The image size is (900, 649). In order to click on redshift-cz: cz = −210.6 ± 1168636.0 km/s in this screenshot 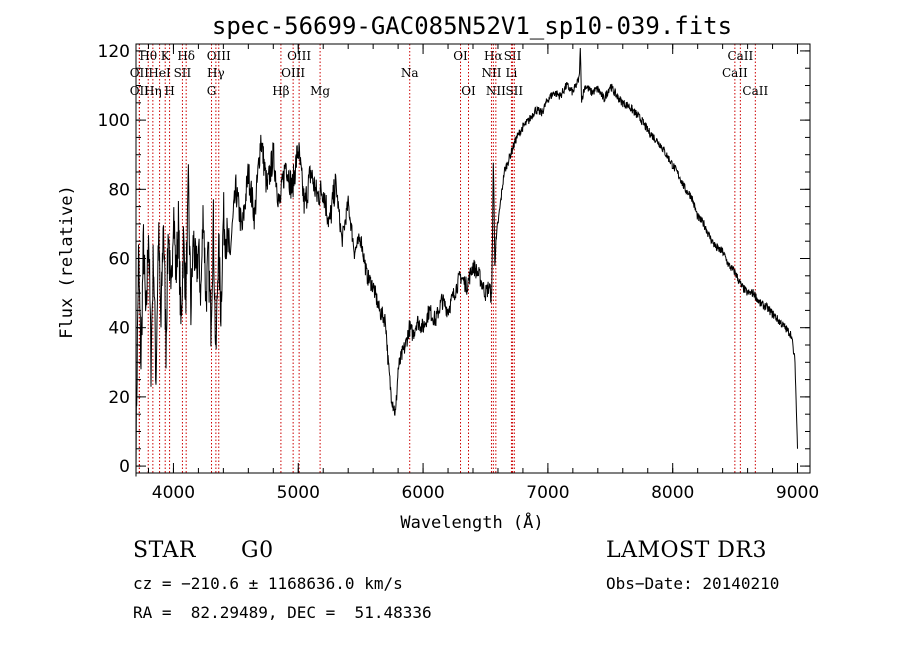, I will do `click(268, 583)`.